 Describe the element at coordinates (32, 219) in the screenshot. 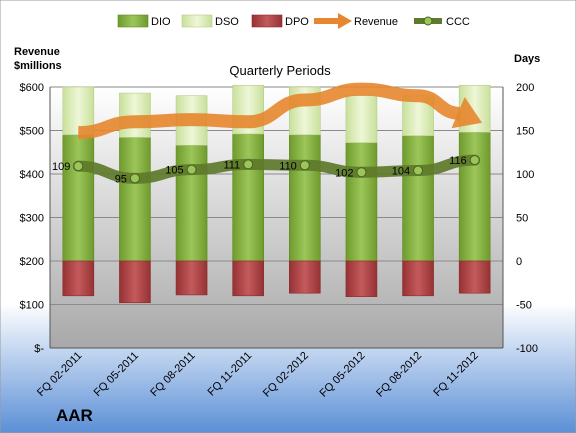

I see `left-tick-label: $300` at that location.